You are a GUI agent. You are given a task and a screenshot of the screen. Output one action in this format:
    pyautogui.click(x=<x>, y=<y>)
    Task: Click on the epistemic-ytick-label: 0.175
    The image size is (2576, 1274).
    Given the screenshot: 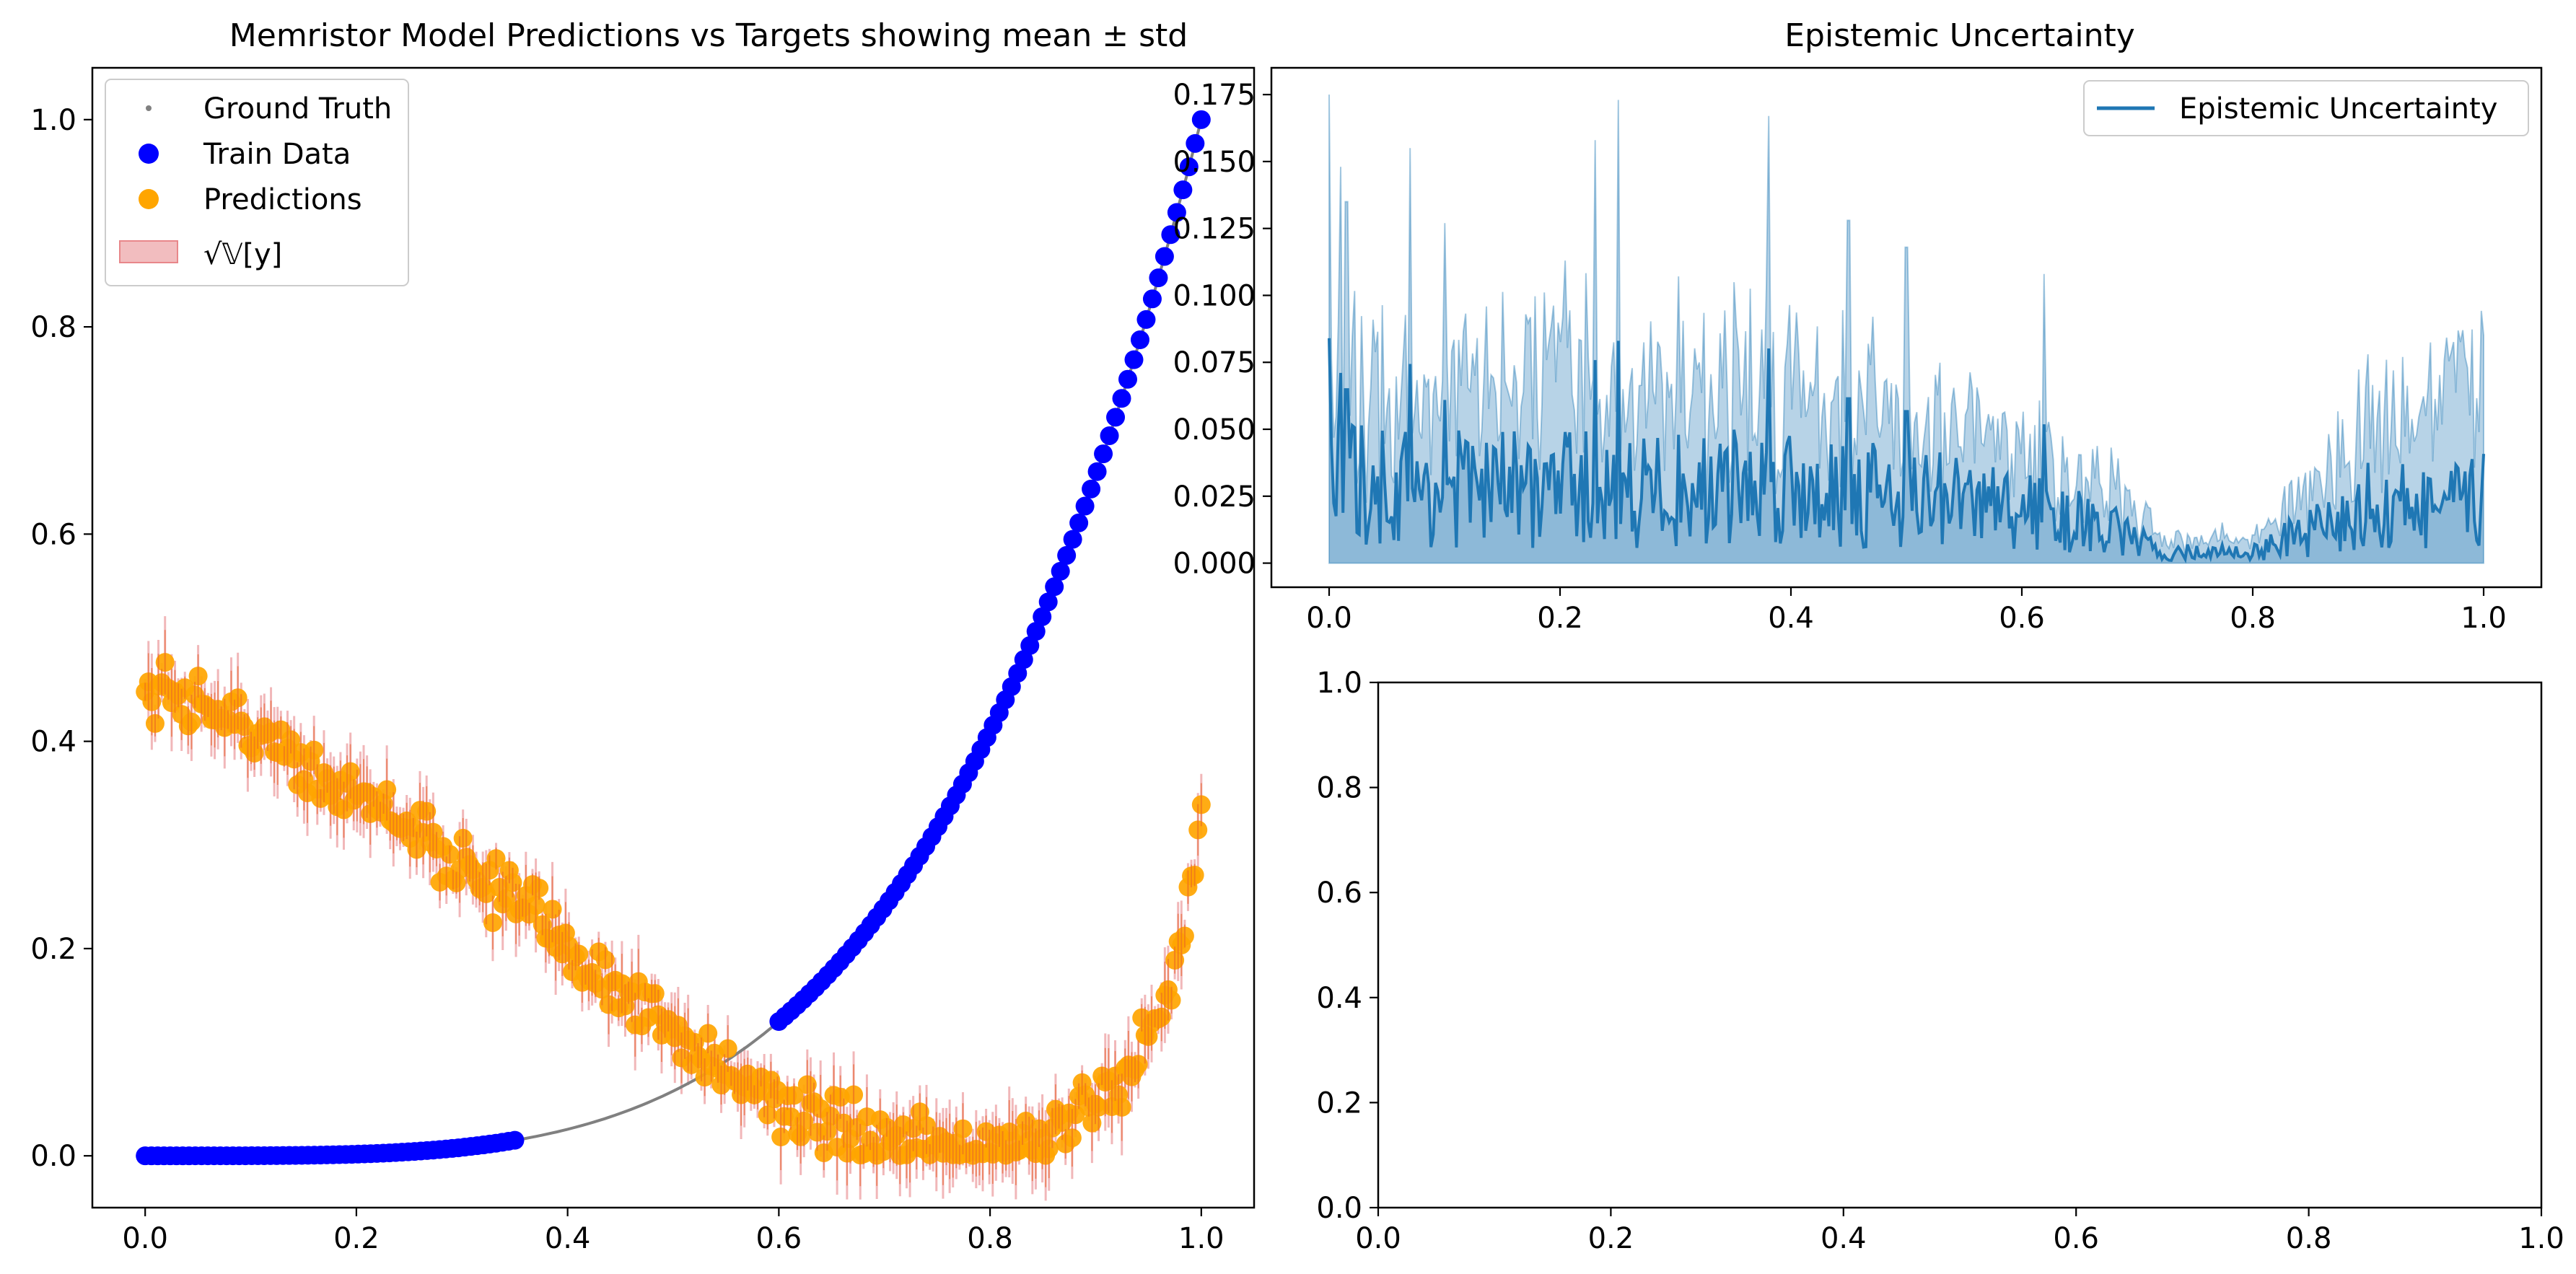 What is the action you would take?
    pyautogui.click(x=1214, y=95)
    